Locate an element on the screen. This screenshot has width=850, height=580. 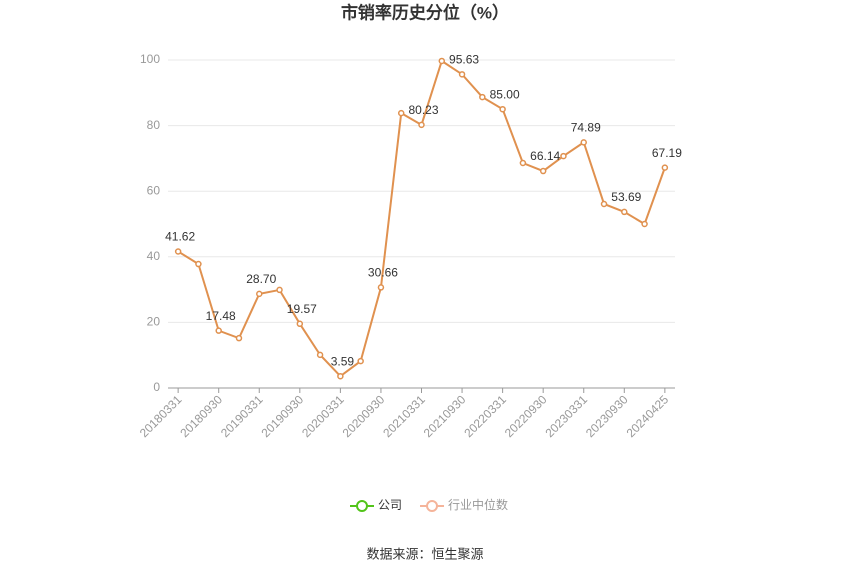
y-tick-label: 60 is located at coordinates (154, 190).